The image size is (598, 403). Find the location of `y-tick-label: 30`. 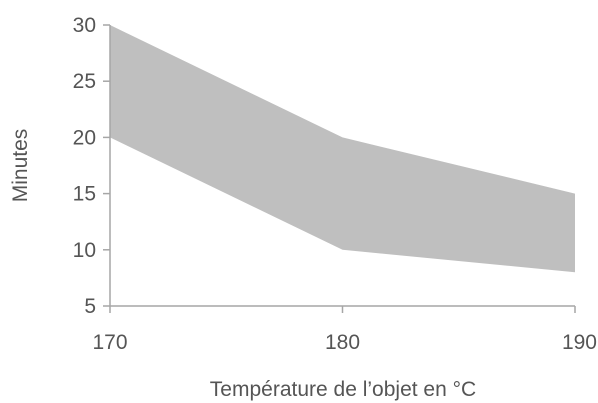

y-tick-label: 30 is located at coordinates (84, 25).